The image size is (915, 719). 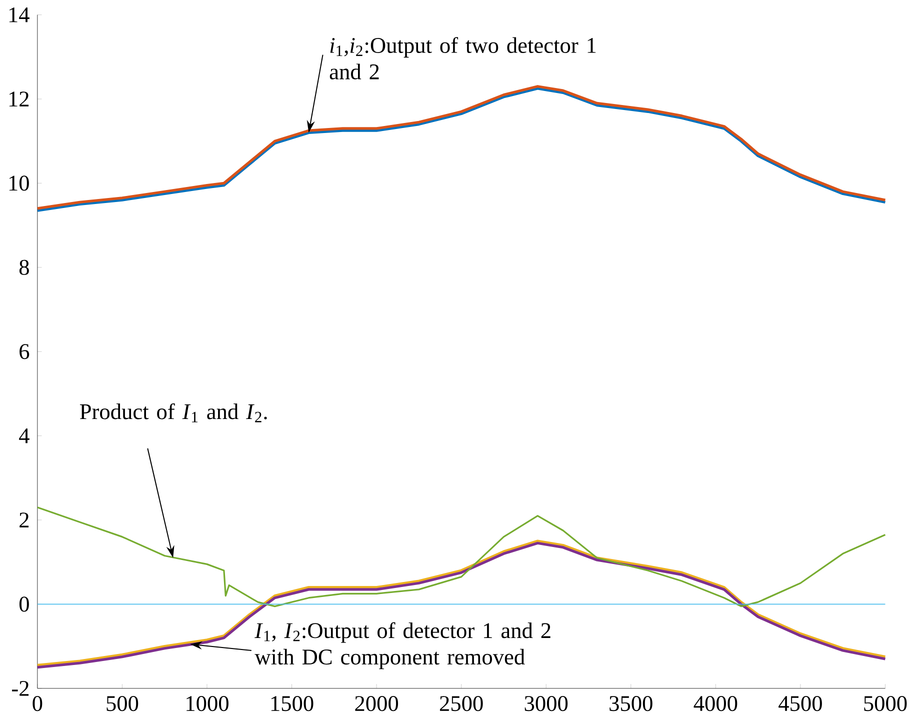 What do you see at coordinates (19, 99) in the screenshot?
I see `y-tick-label: 12` at bounding box center [19, 99].